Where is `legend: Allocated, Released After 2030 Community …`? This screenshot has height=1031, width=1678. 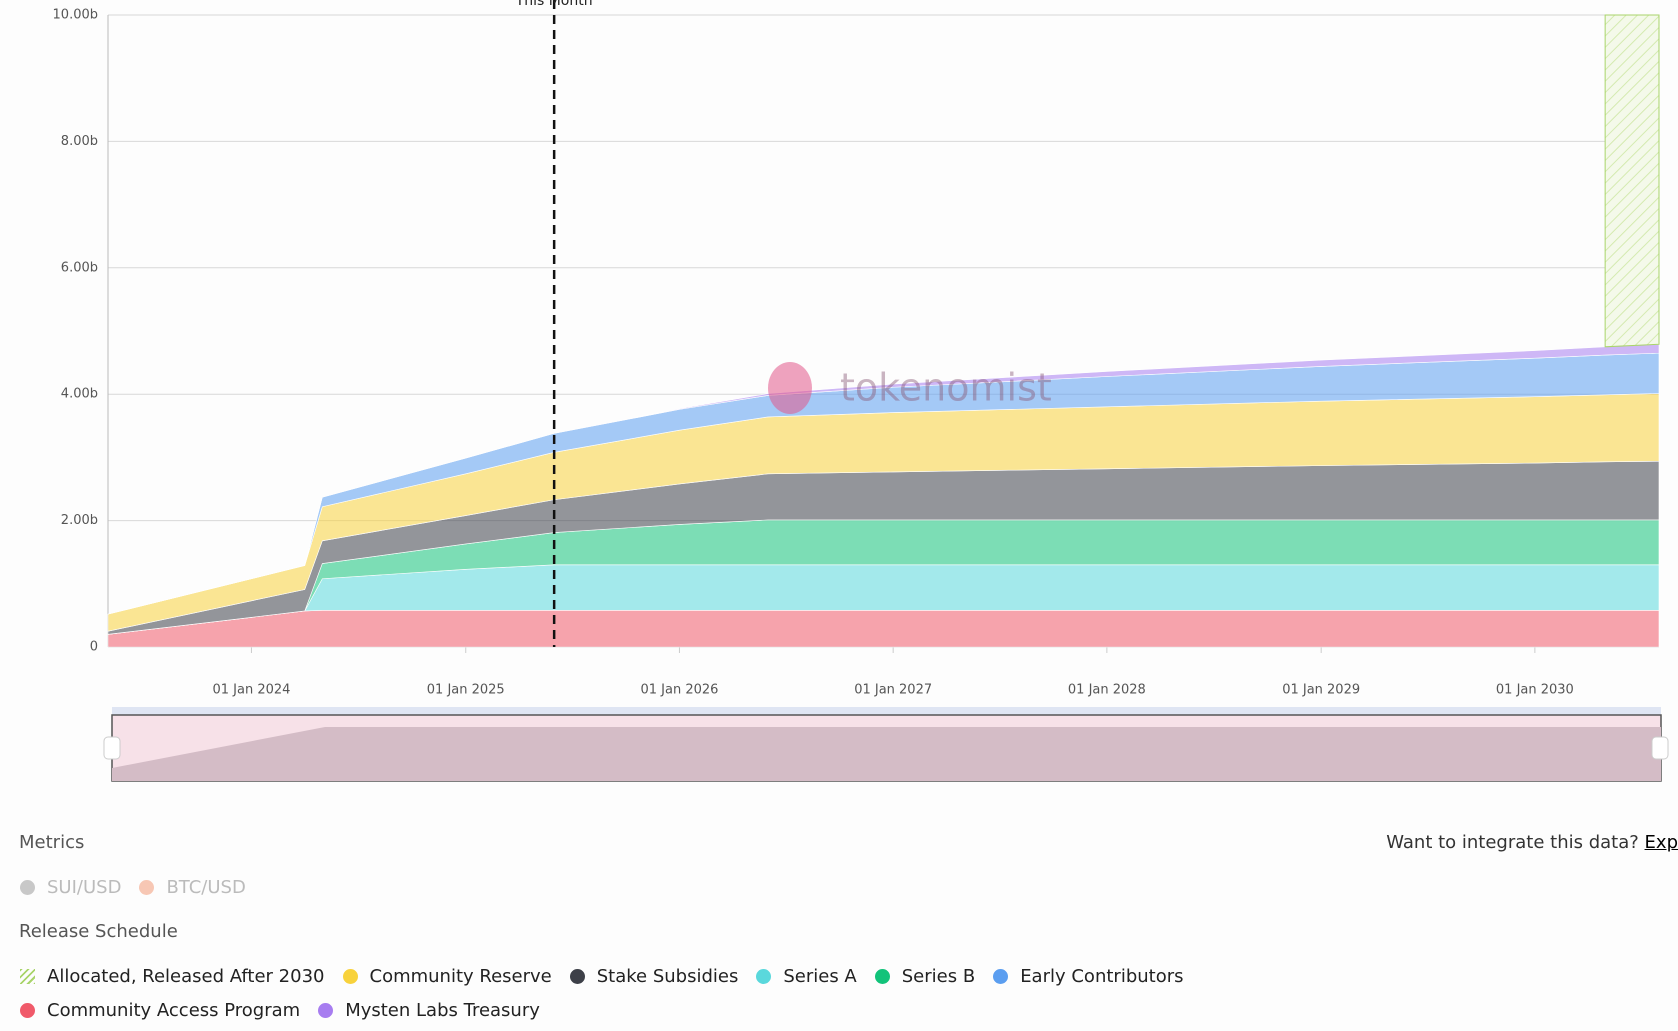
legend: Allocated, Released After 2030 Community … is located at coordinates (602, 976).